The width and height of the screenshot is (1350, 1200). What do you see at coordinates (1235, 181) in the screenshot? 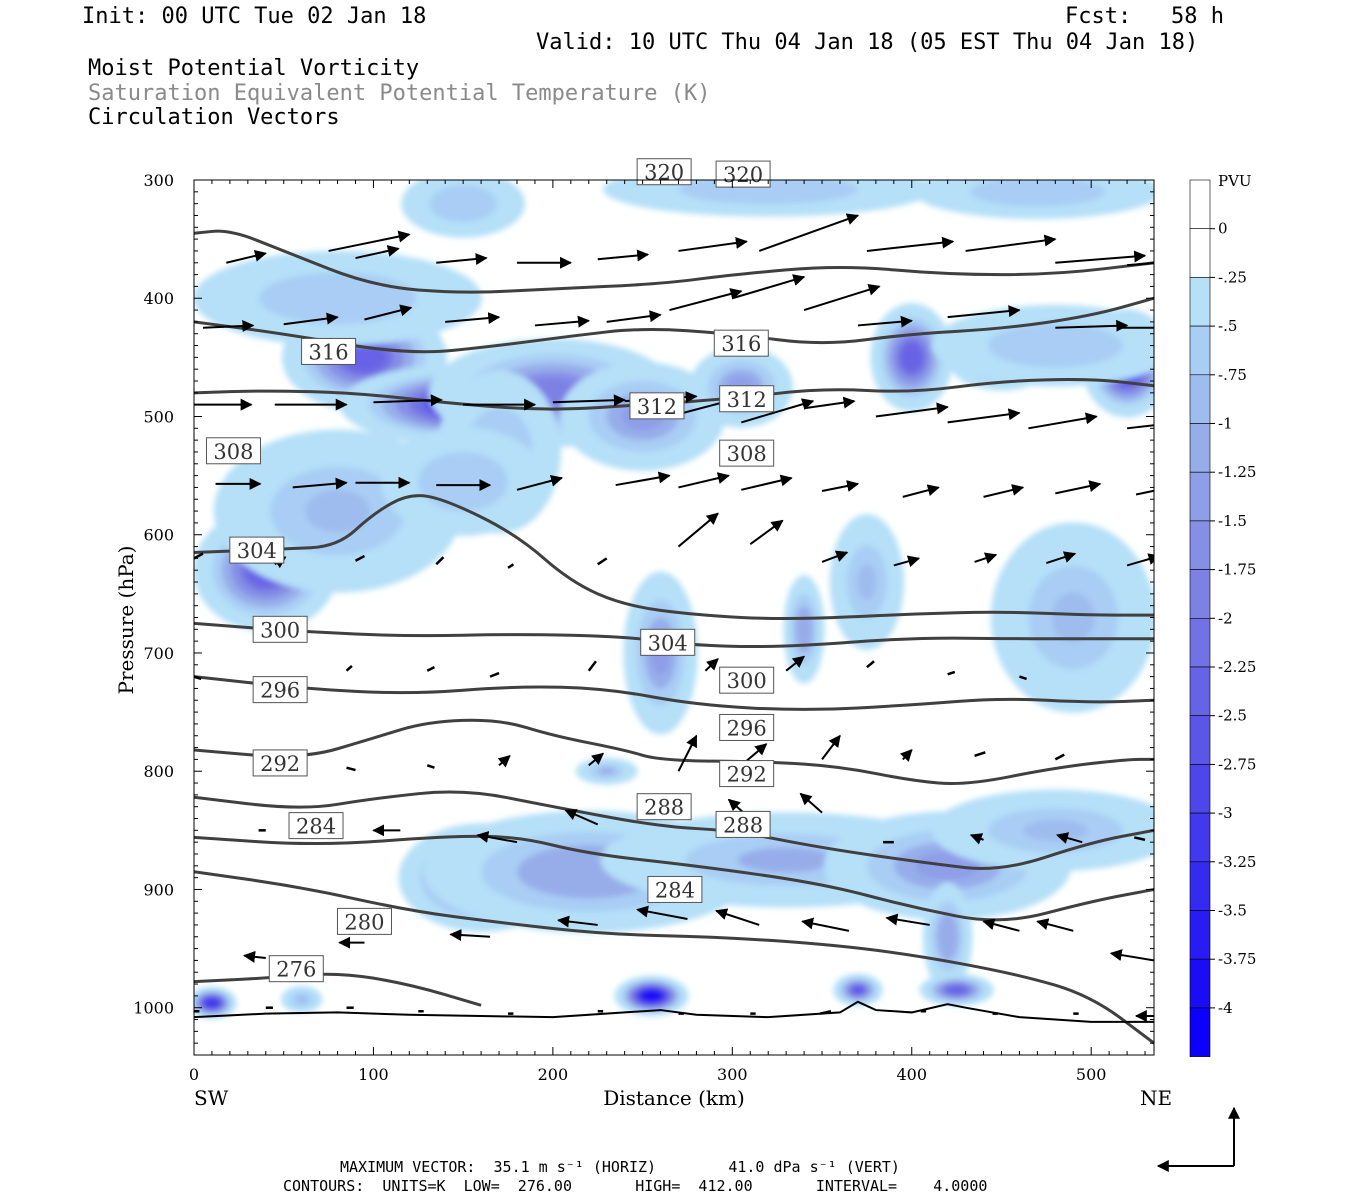
I see `colorbar-unit-label: PVU` at bounding box center [1235, 181].